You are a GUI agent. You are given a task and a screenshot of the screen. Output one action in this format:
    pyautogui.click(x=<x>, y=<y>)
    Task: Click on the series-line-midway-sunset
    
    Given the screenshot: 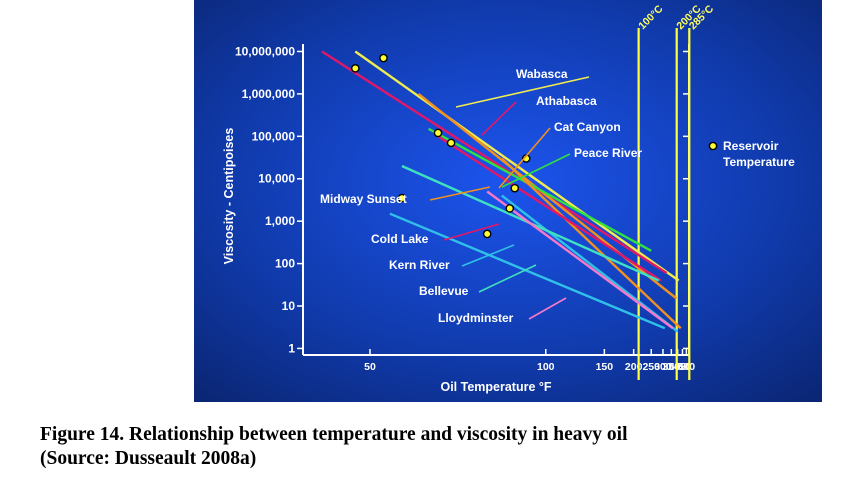 What is the action you would take?
    pyautogui.click(x=591, y=243)
    